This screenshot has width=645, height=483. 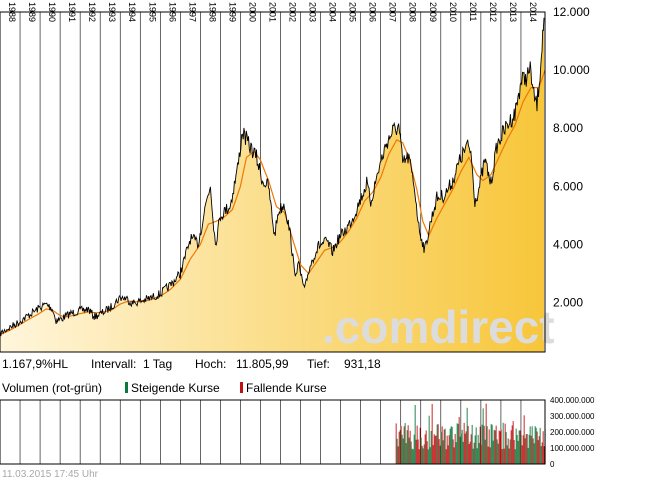 I want to click on legend-falling: Fallende Kurse, so click(x=283, y=388).